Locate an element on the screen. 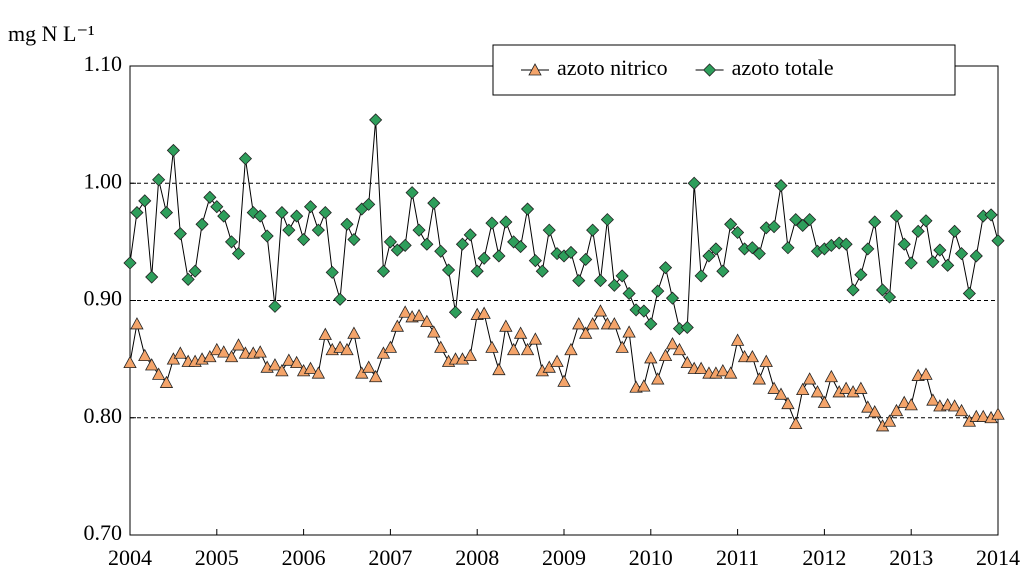 The height and width of the screenshot is (580, 1030). y-axis-label: mg N L⁻¹ is located at coordinates (51, 33).